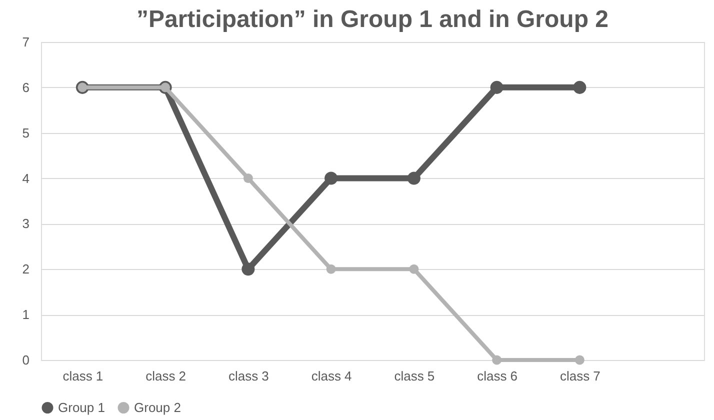  What do you see at coordinates (157, 407) in the screenshot?
I see `legend-label: Group 2` at bounding box center [157, 407].